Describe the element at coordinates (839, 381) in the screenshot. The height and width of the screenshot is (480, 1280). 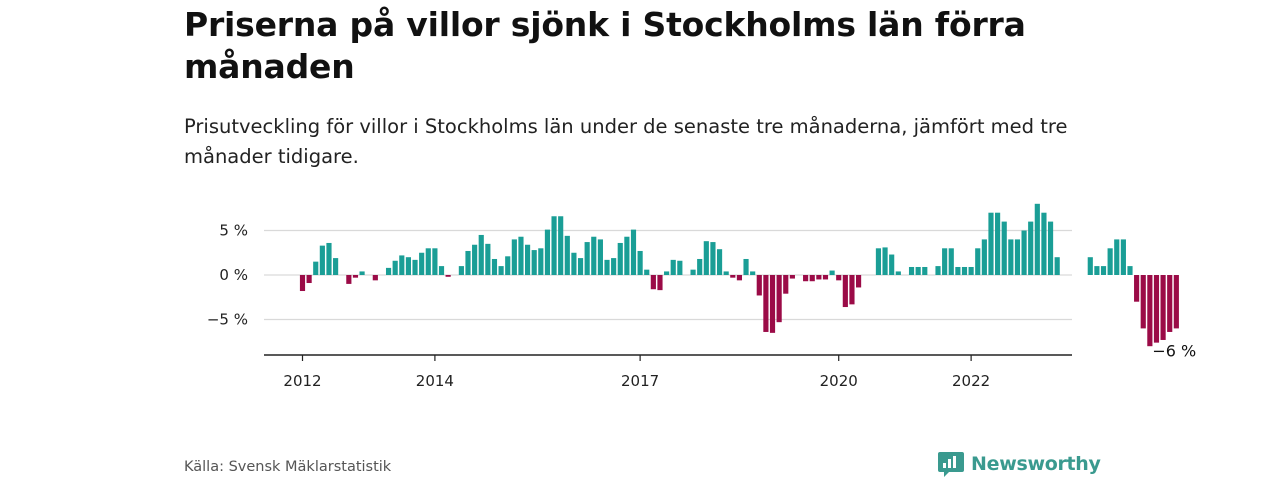
I see `x-tick-label: 2020` at that location.